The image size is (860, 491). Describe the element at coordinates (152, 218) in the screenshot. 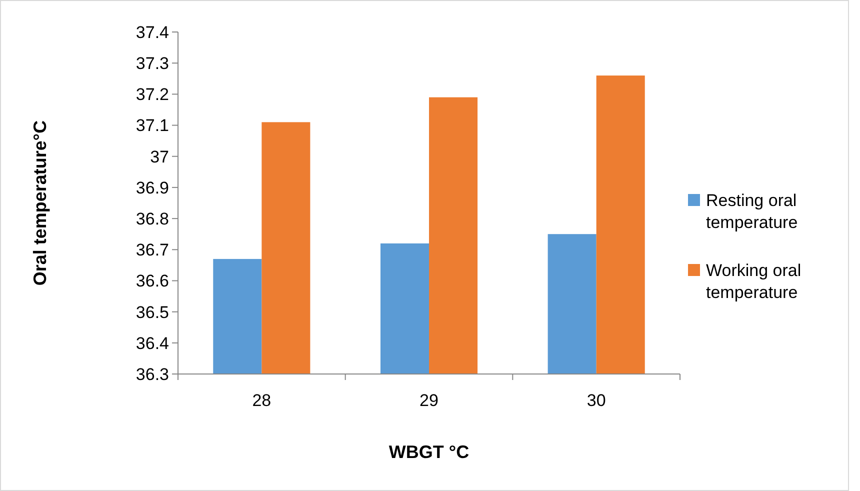

I see `y-tick-label: 36.8` at that location.